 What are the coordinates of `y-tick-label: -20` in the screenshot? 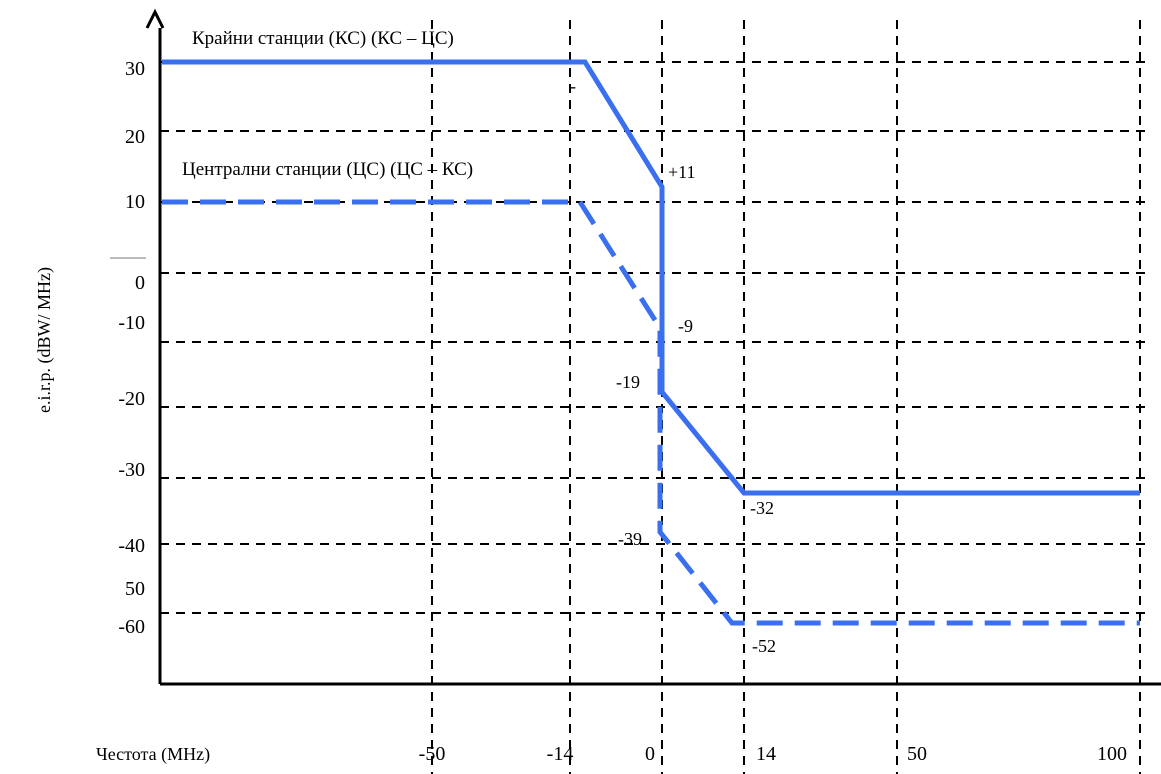 It's located at (131, 399).